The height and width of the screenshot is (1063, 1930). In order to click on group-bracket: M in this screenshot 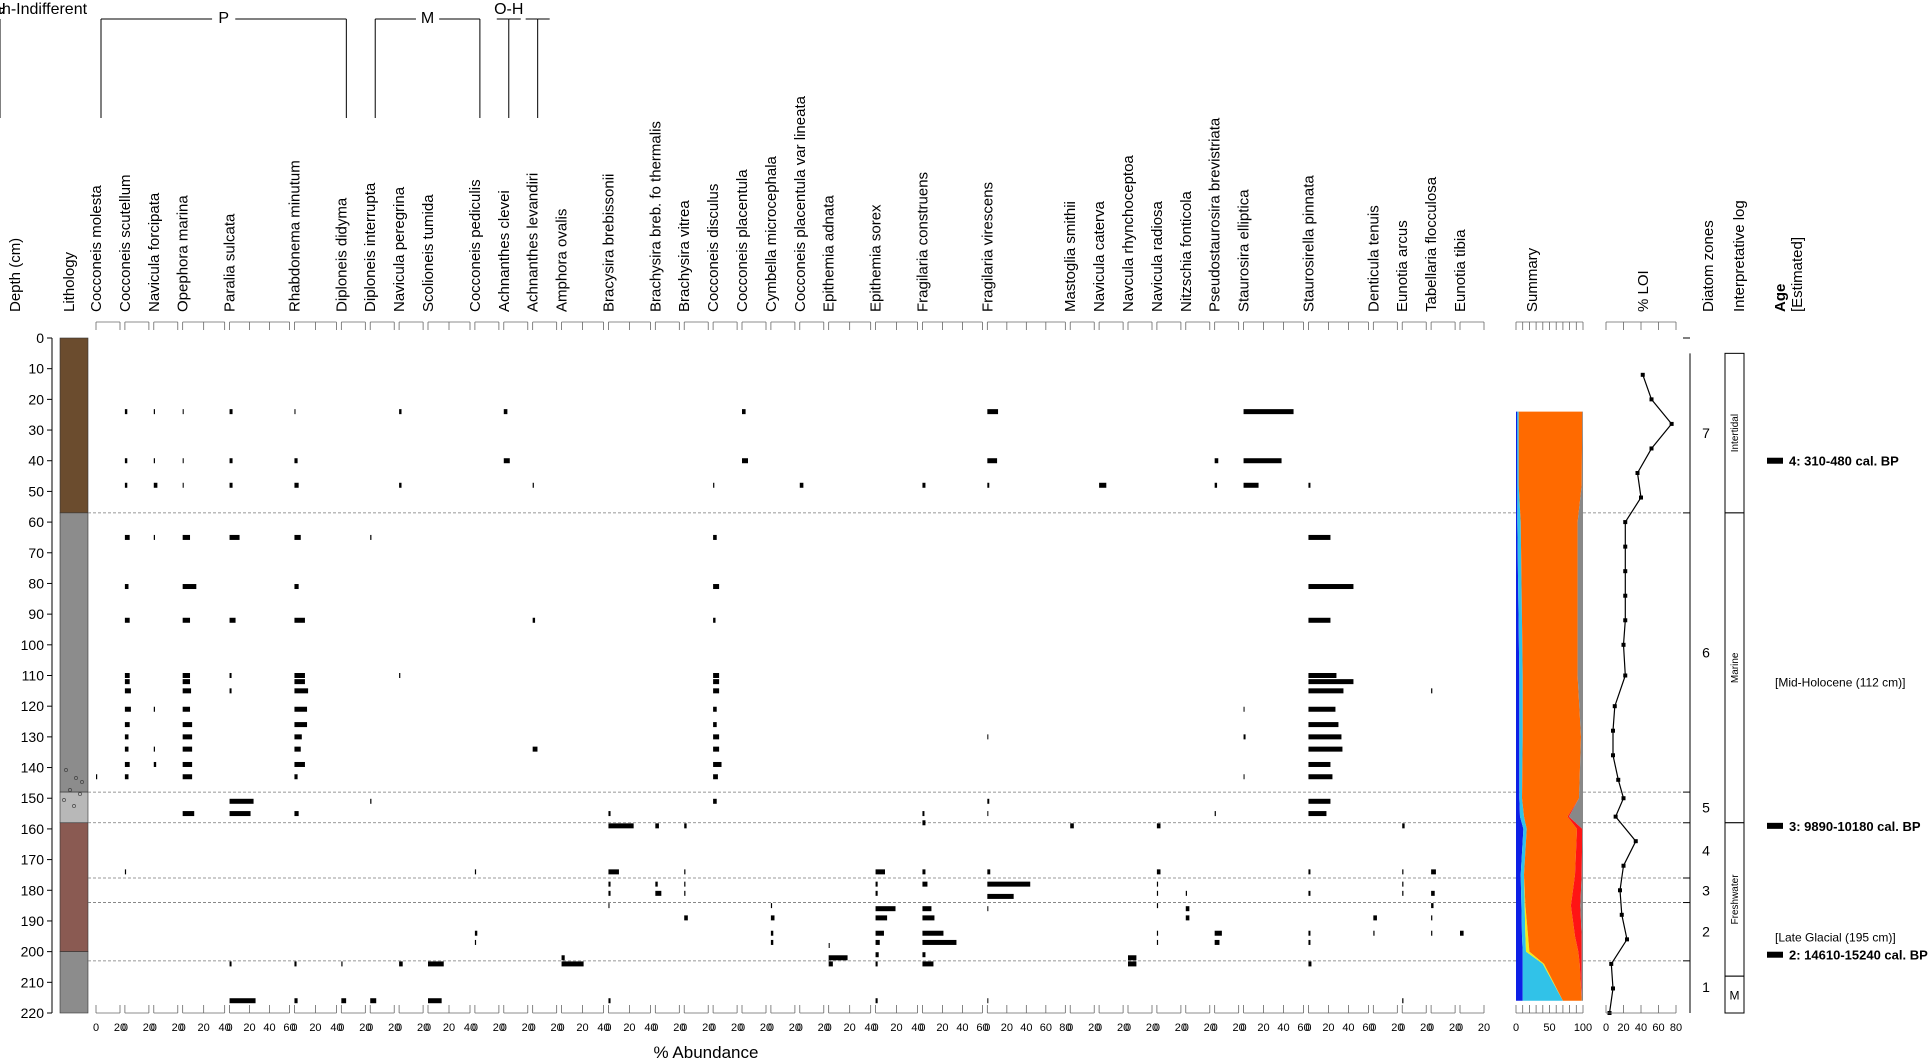, I will do `click(427, 64)`.